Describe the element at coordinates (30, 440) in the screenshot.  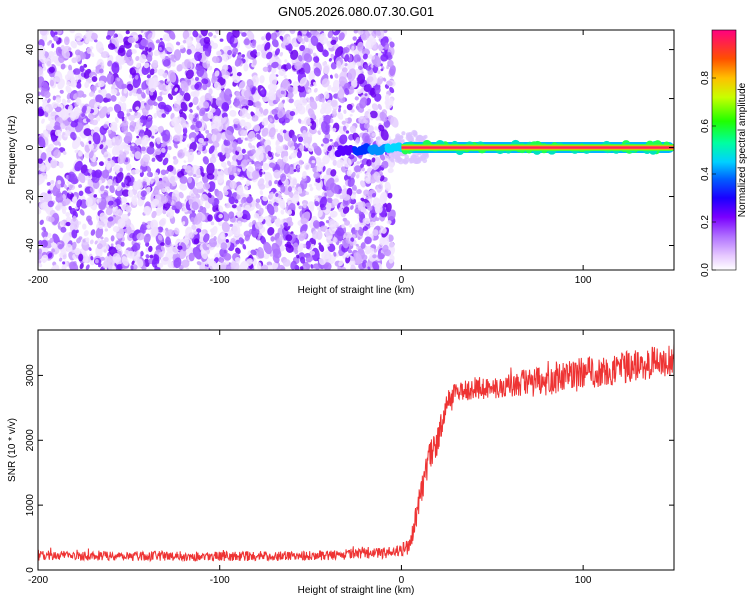
I see `y-tick-label: 2000` at that location.